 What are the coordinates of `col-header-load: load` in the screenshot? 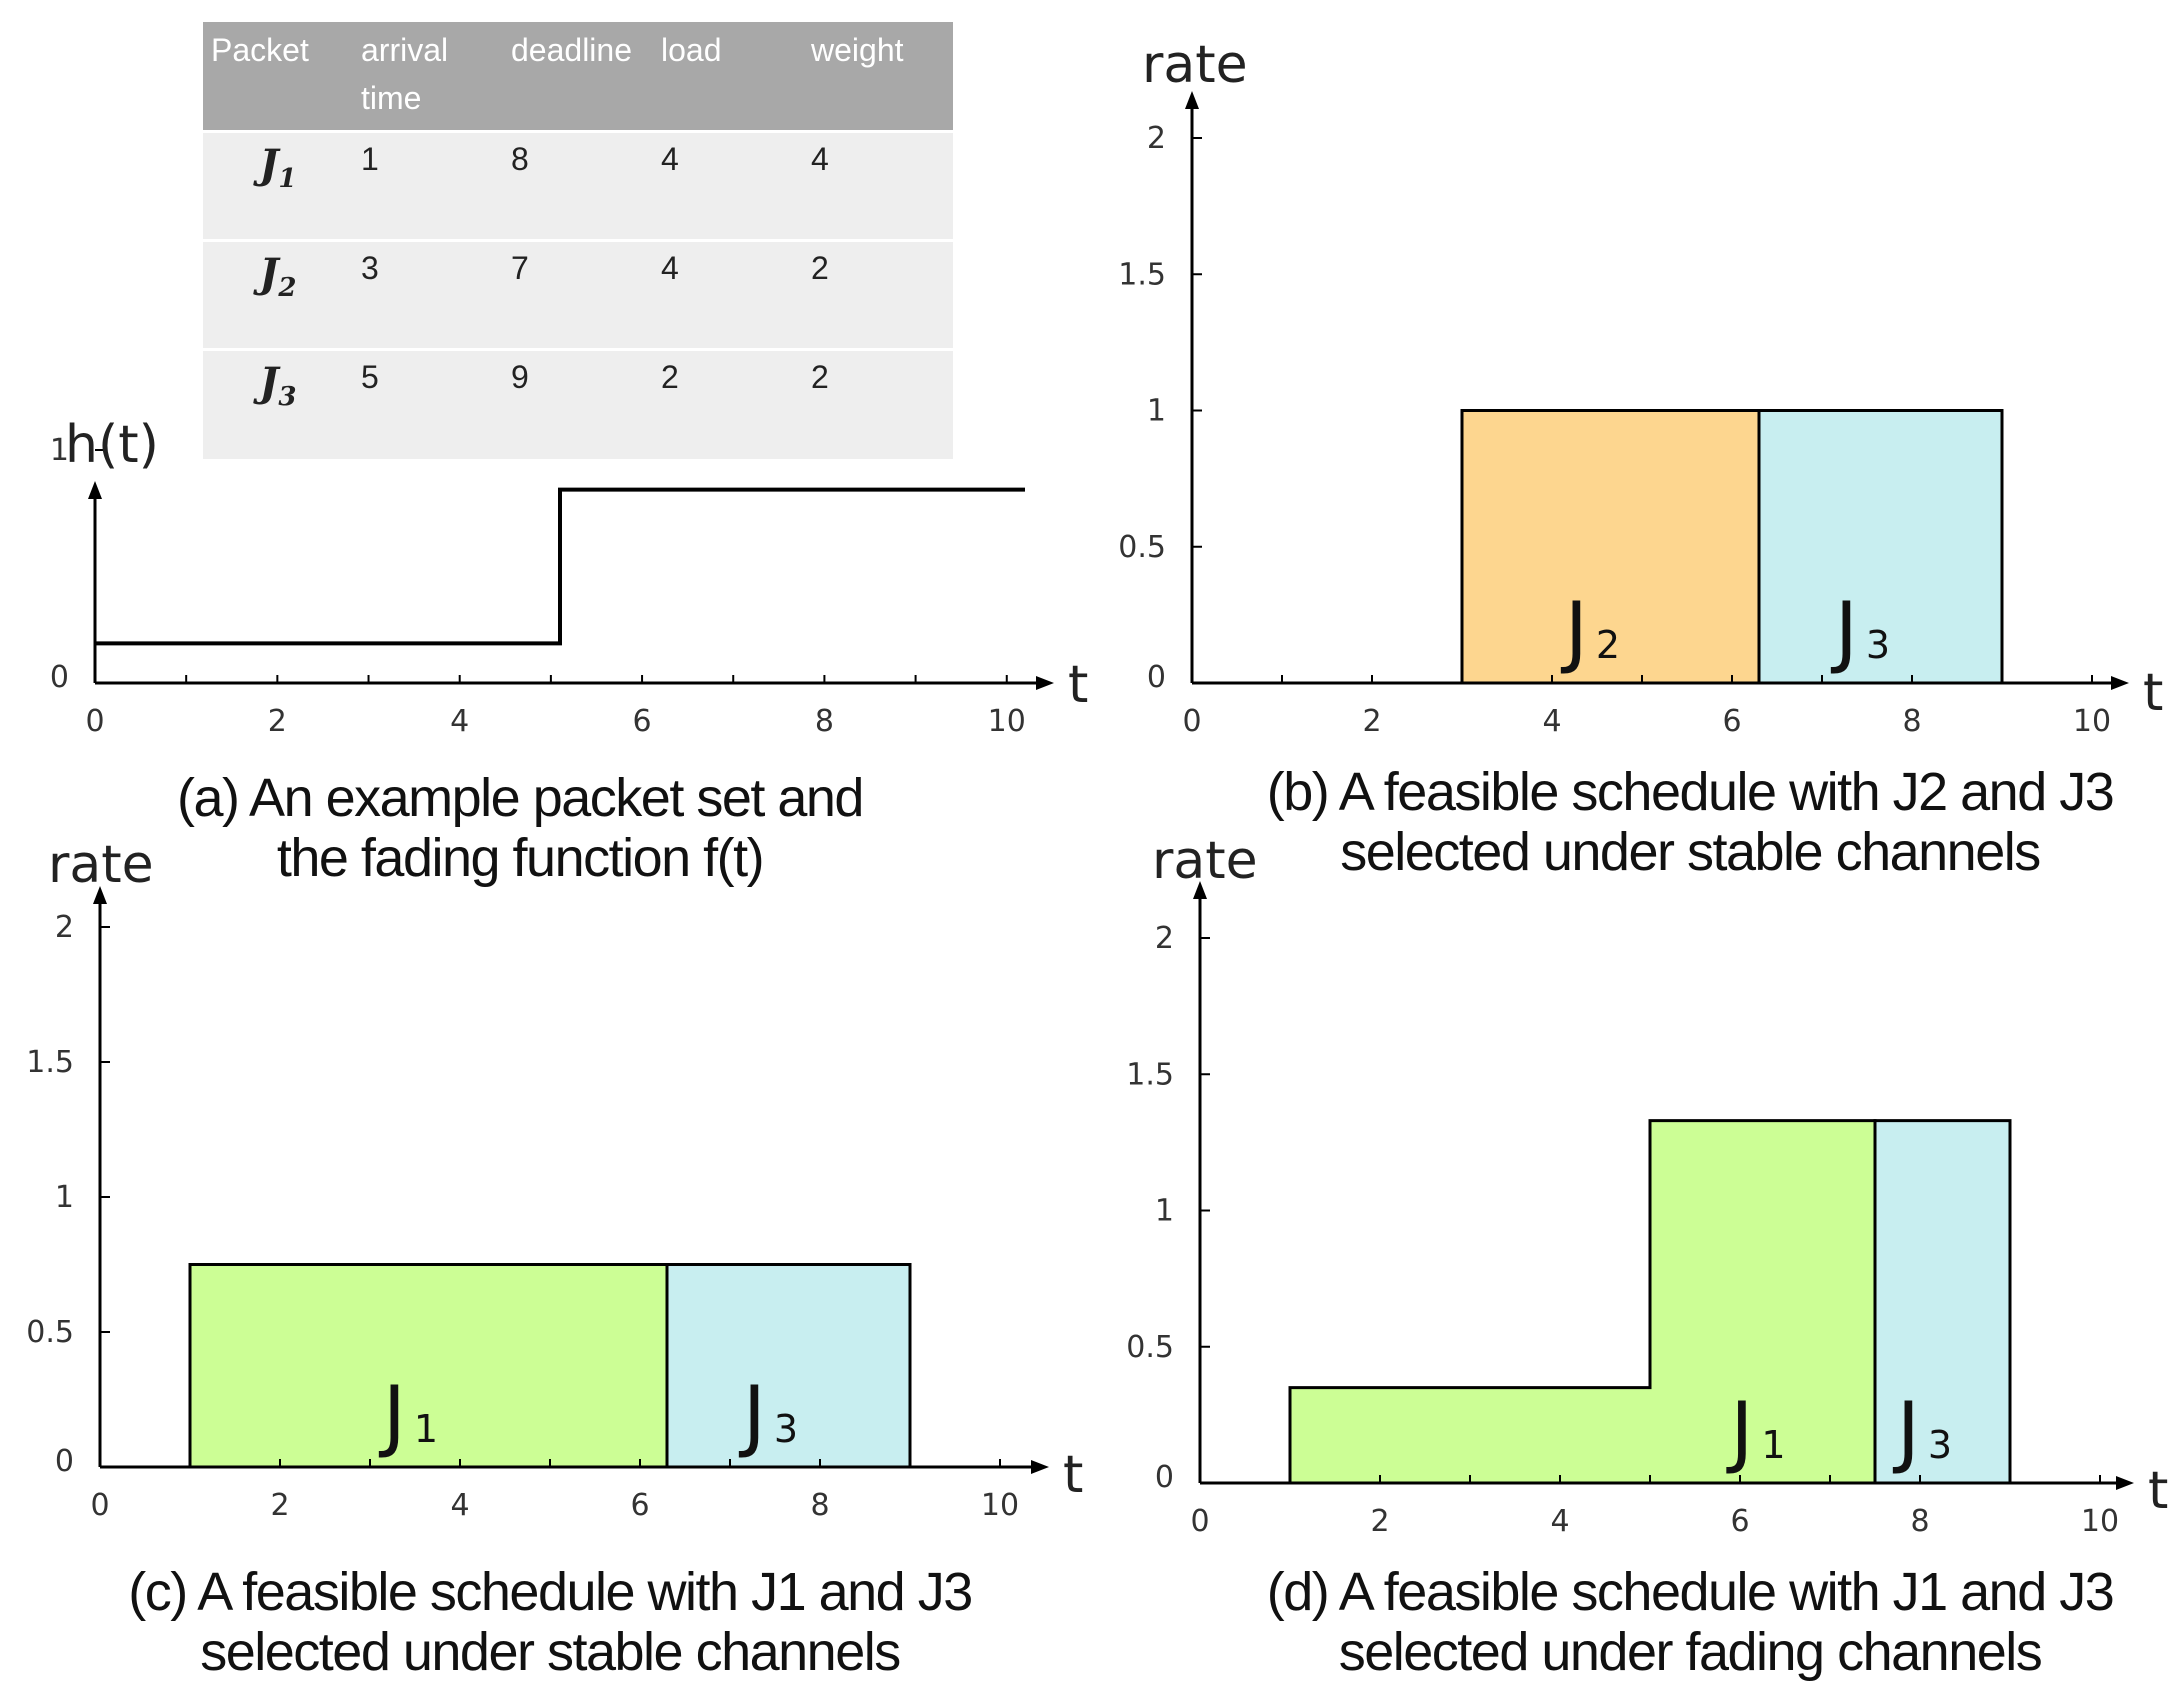 It's located at (728, 77).